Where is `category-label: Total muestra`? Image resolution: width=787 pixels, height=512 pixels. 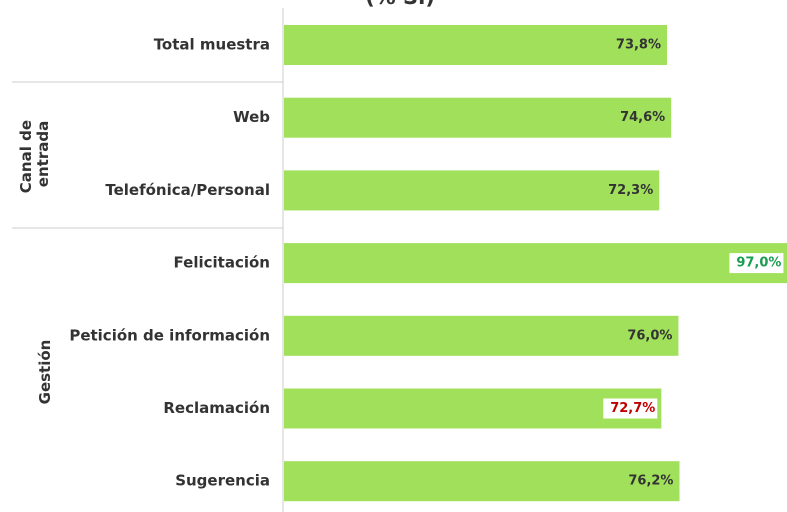 category-label: Total muestra is located at coordinates (212, 45).